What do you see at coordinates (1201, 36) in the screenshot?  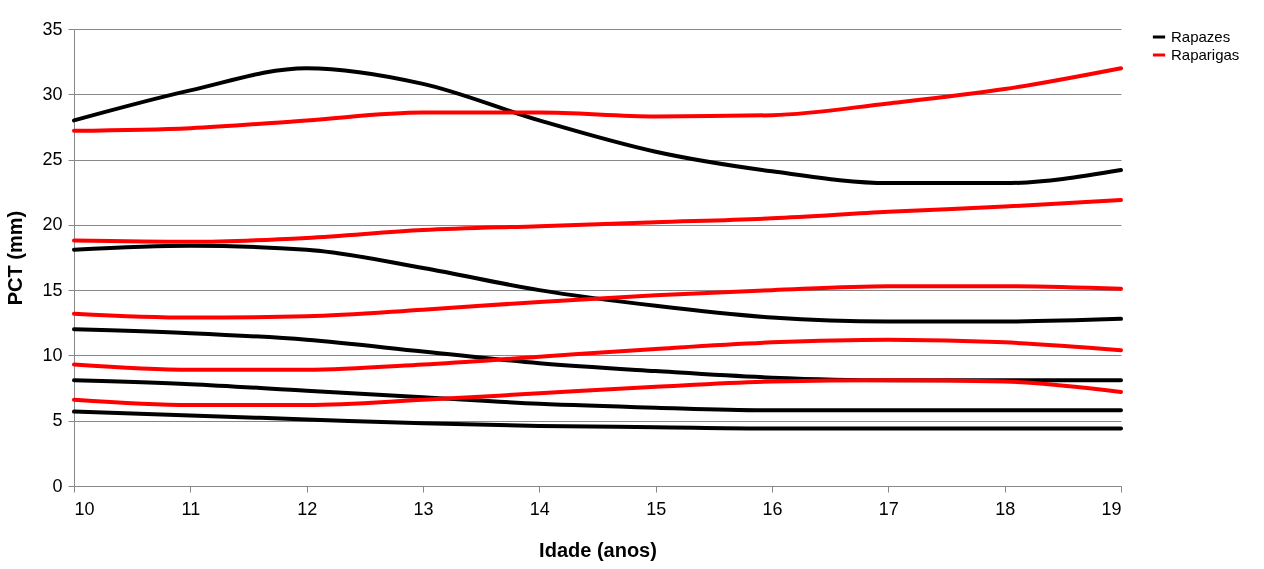 I see `legend-label: Rapazes` at bounding box center [1201, 36].